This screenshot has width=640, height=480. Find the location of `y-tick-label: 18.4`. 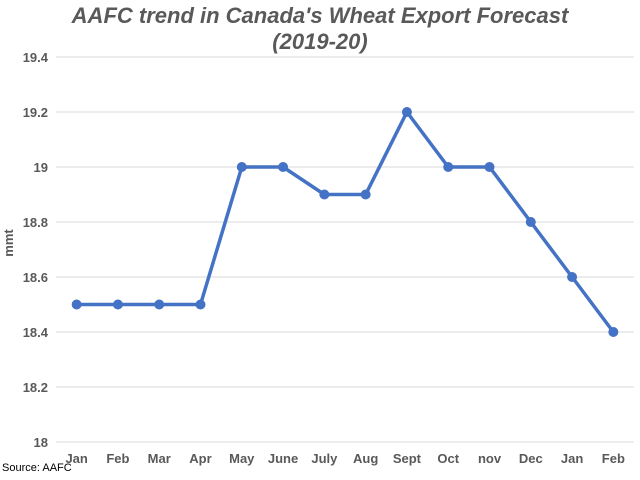

y-tick-label: 18.4 is located at coordinates (36, 332).